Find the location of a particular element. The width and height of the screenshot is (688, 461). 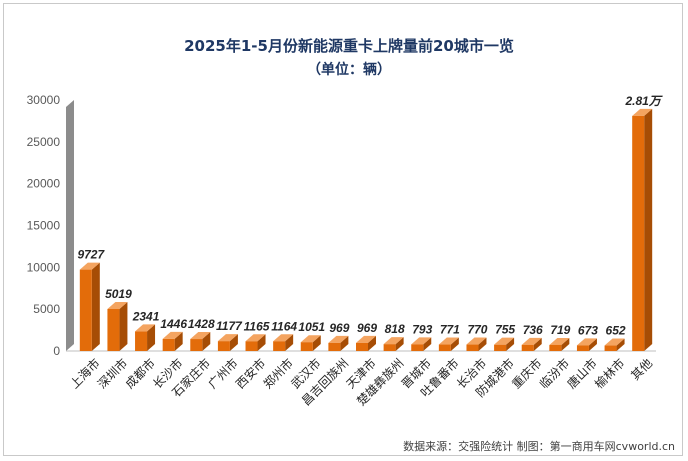

y-axis-wall is located at coordinates (70, 225).